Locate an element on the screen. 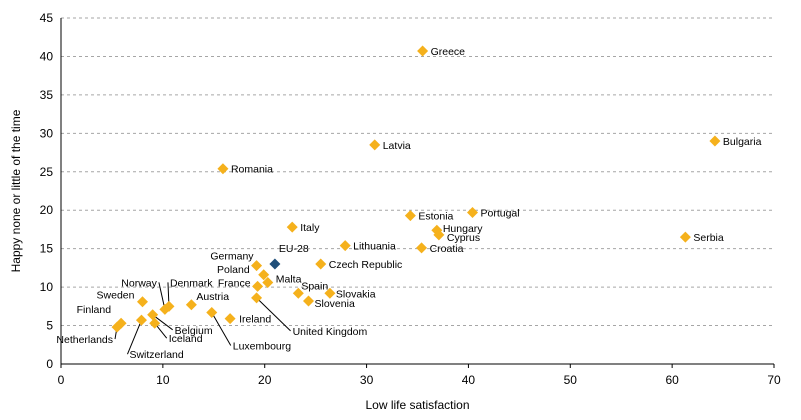 The width and height of the screenshot is (801, 420). point-label: Slovenia is located at coordinates (335, 304).